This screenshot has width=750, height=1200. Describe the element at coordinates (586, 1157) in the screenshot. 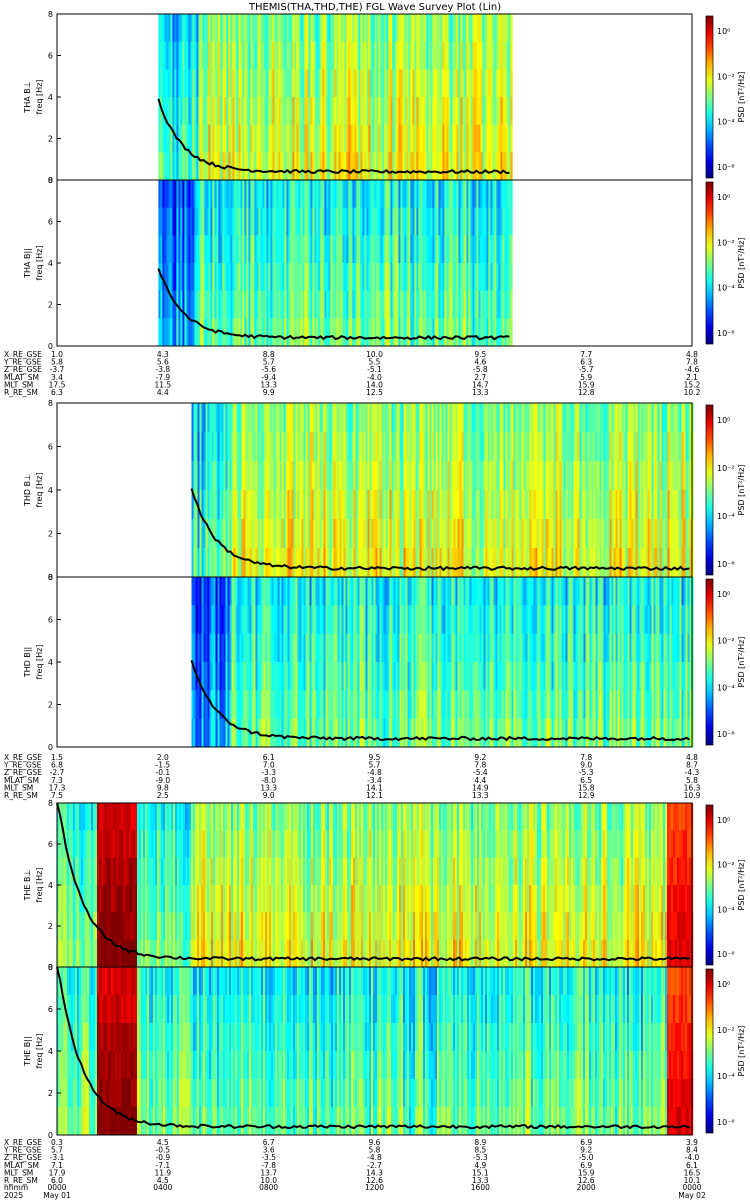

I see `ephem-value: -5.0` at that location.